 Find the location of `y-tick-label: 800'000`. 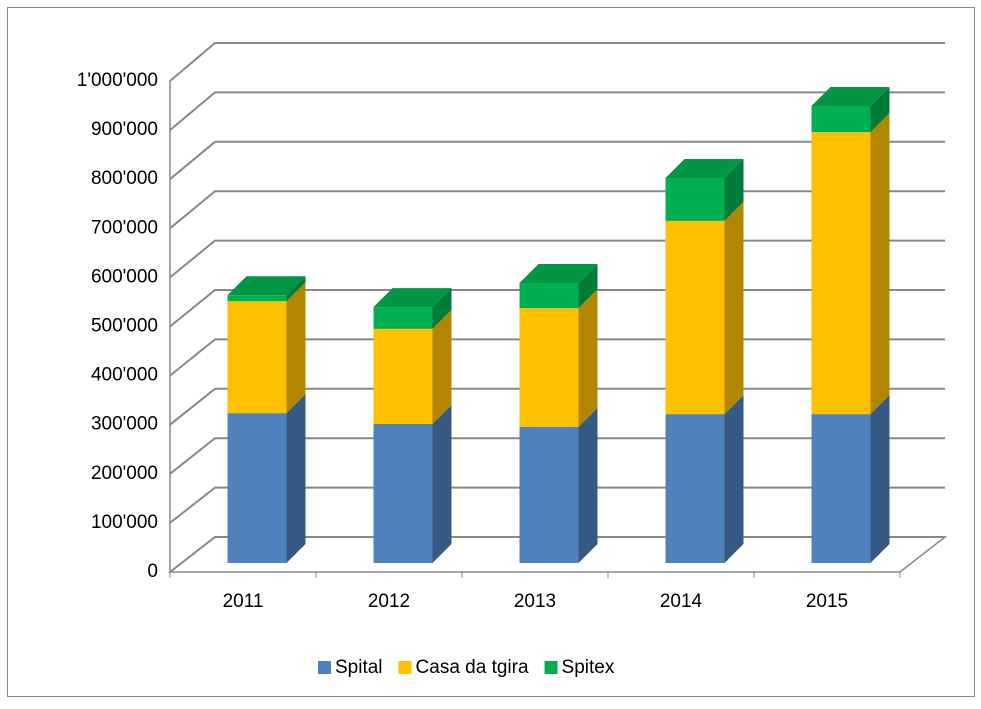

y-tick-label: 800'000 is located at coordinates (124, 178).